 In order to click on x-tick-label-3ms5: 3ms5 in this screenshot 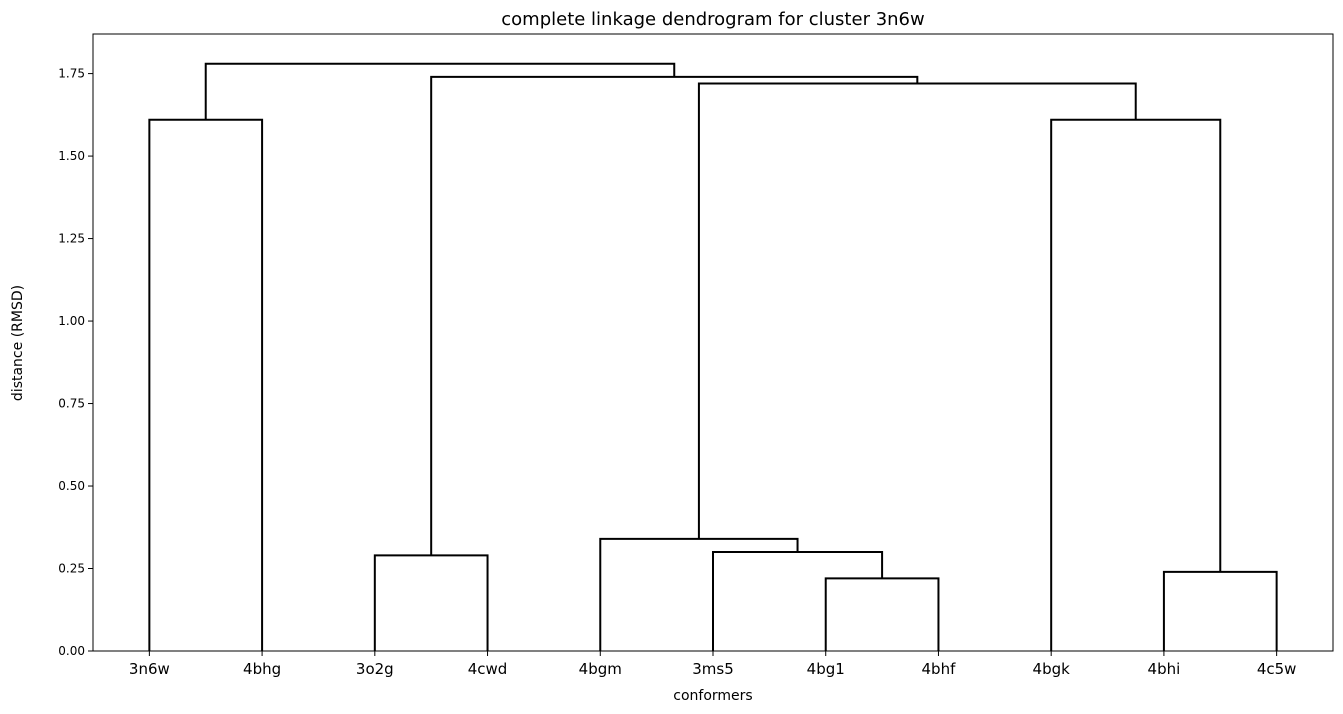, I will do `click(713, 669)`.